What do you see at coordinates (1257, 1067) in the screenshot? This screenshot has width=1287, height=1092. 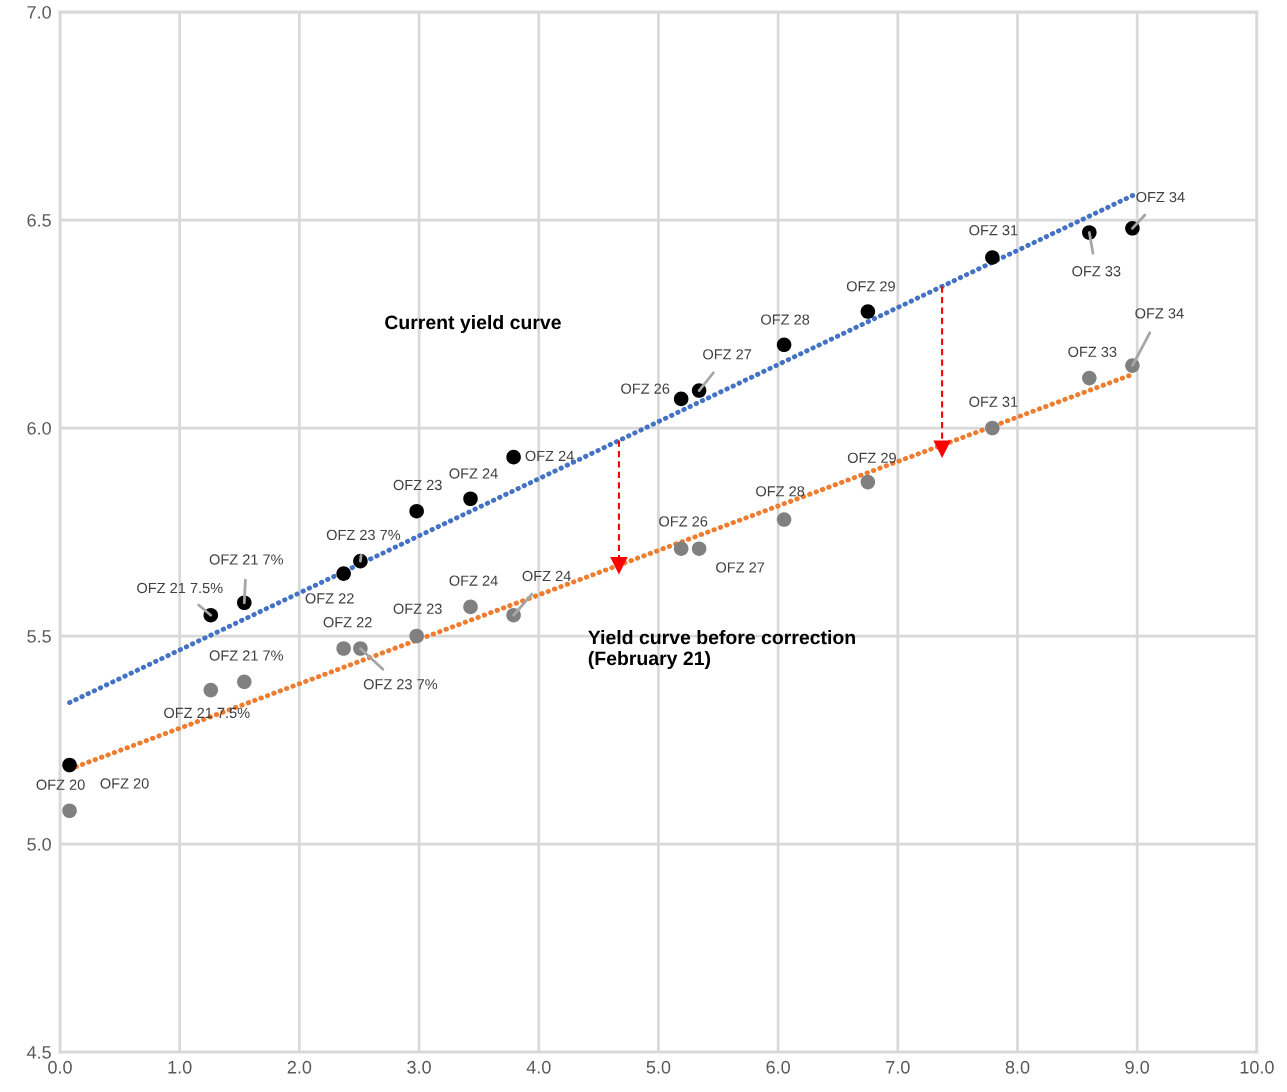 I see `x-tick-label: 10.0` at bounding box center [1257, 1067].